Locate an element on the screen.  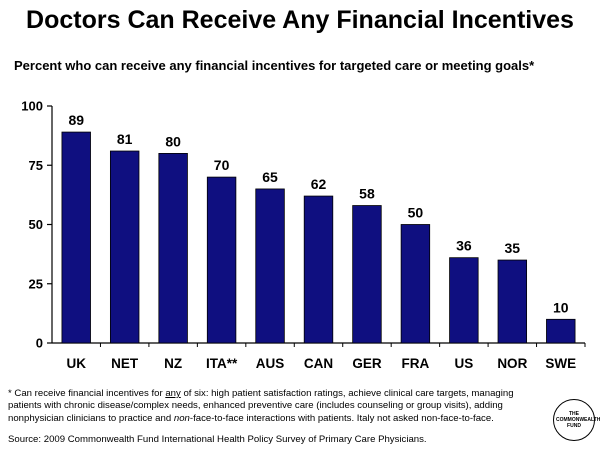
logo-text: THE COMMONWEALTH FUND is located at coordinates (578, 420).